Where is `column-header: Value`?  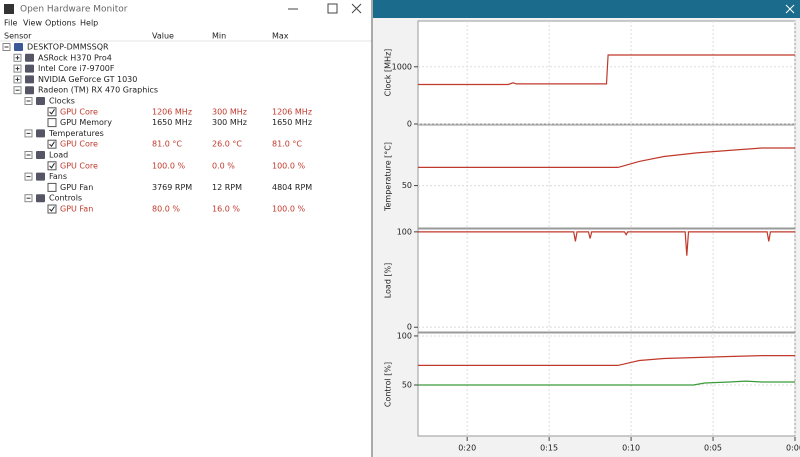
column-header: Value is located at coordinates (163, 36).